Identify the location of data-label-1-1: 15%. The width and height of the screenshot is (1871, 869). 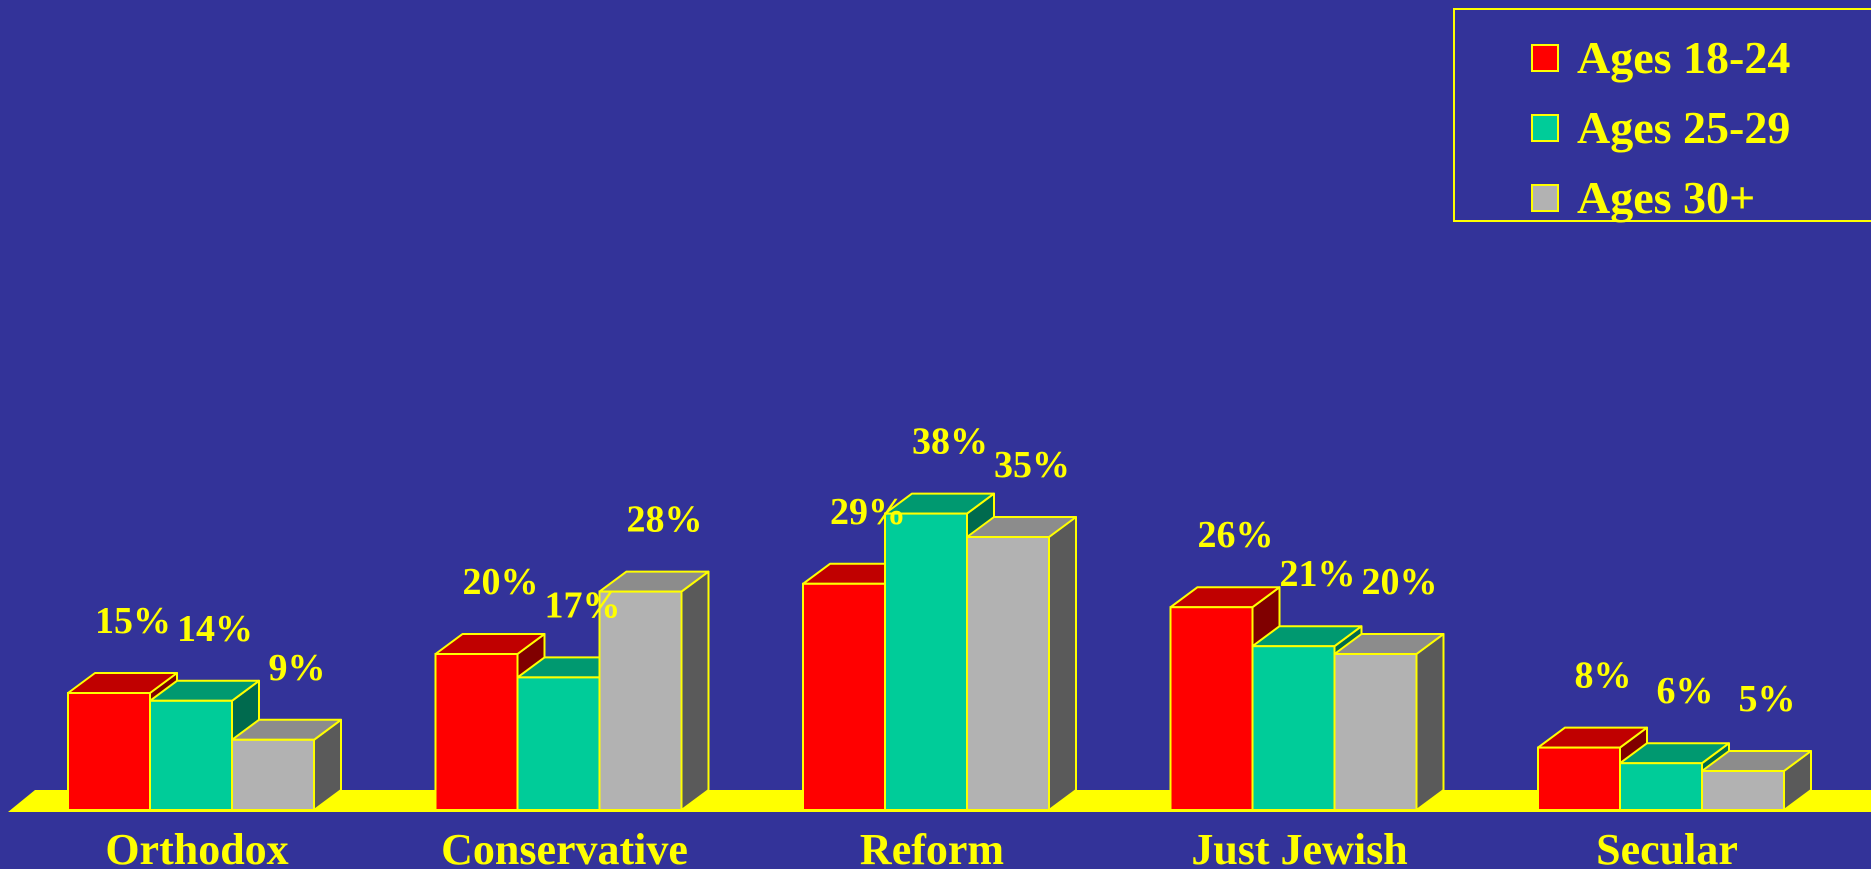
(133, 621).